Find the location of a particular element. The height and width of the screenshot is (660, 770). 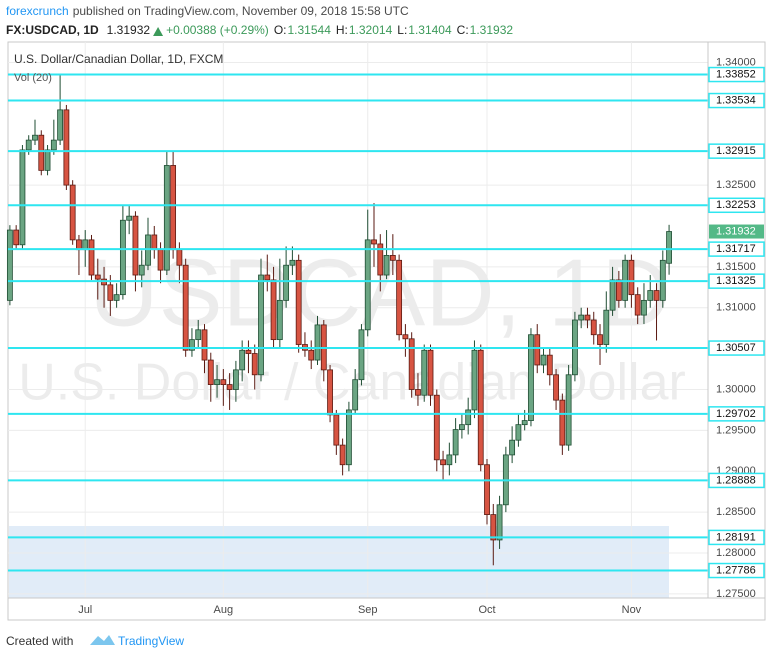

symbol: FX:USDCAD, 1D is located at coordinates (52, 30).